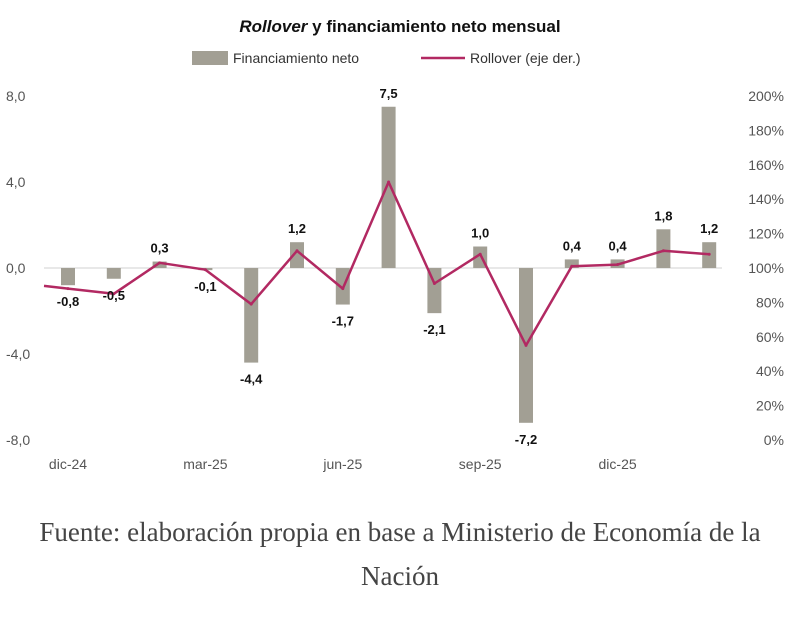 The image size is (800, 617). Describe the element at coordinates (18, 354) in the screenshot. I see `y-left-tick-label: -4,0` at that location.